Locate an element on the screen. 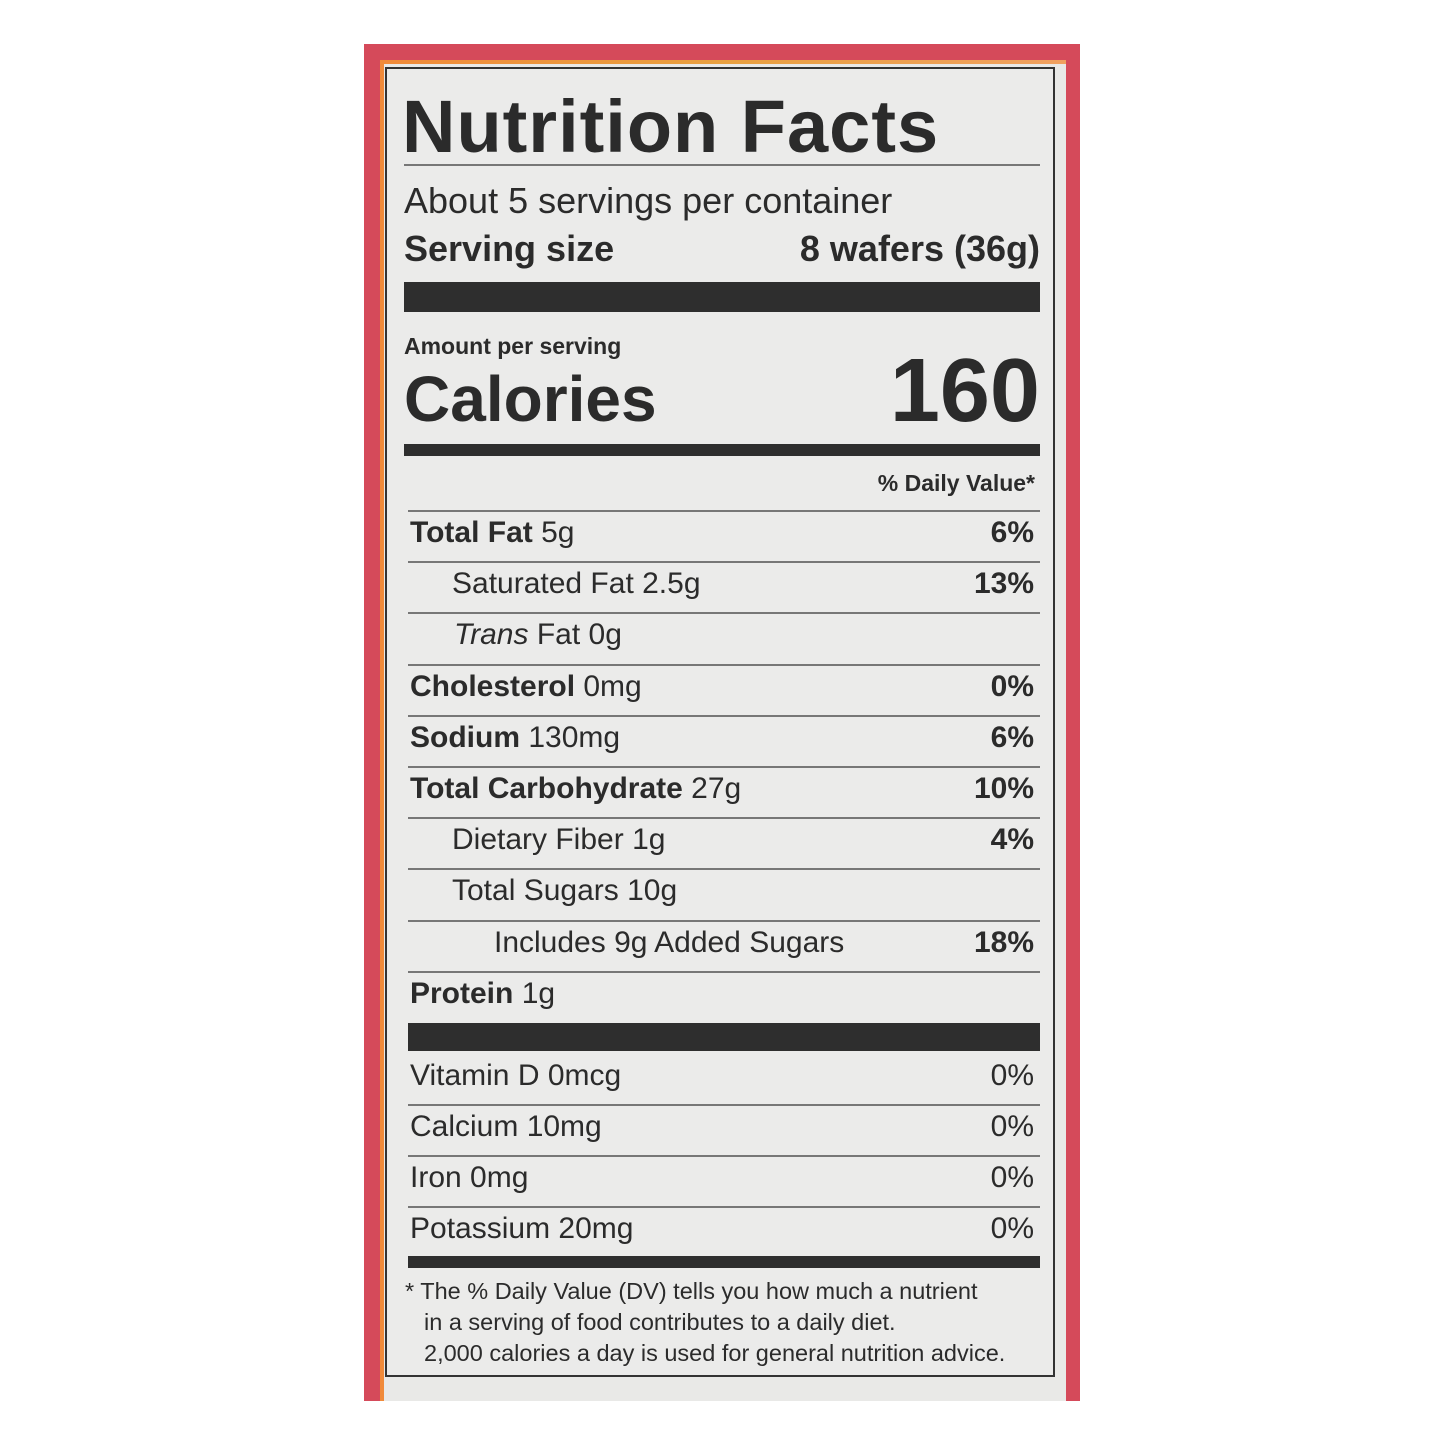 The width and height of the screenshot is (1445, 1445). vitamin-row: Potassium 20mg 0% is located at coordinates (724, 1231).